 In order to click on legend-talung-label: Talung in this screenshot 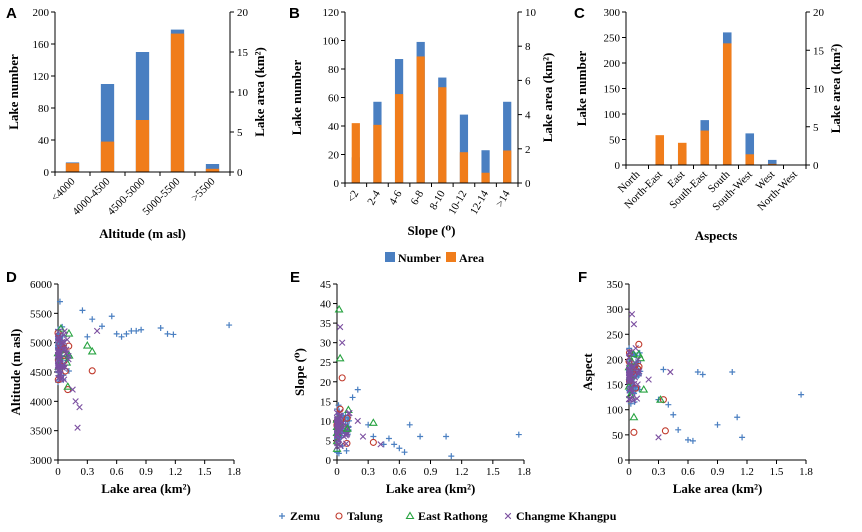, I will do `click(365, 516)`.